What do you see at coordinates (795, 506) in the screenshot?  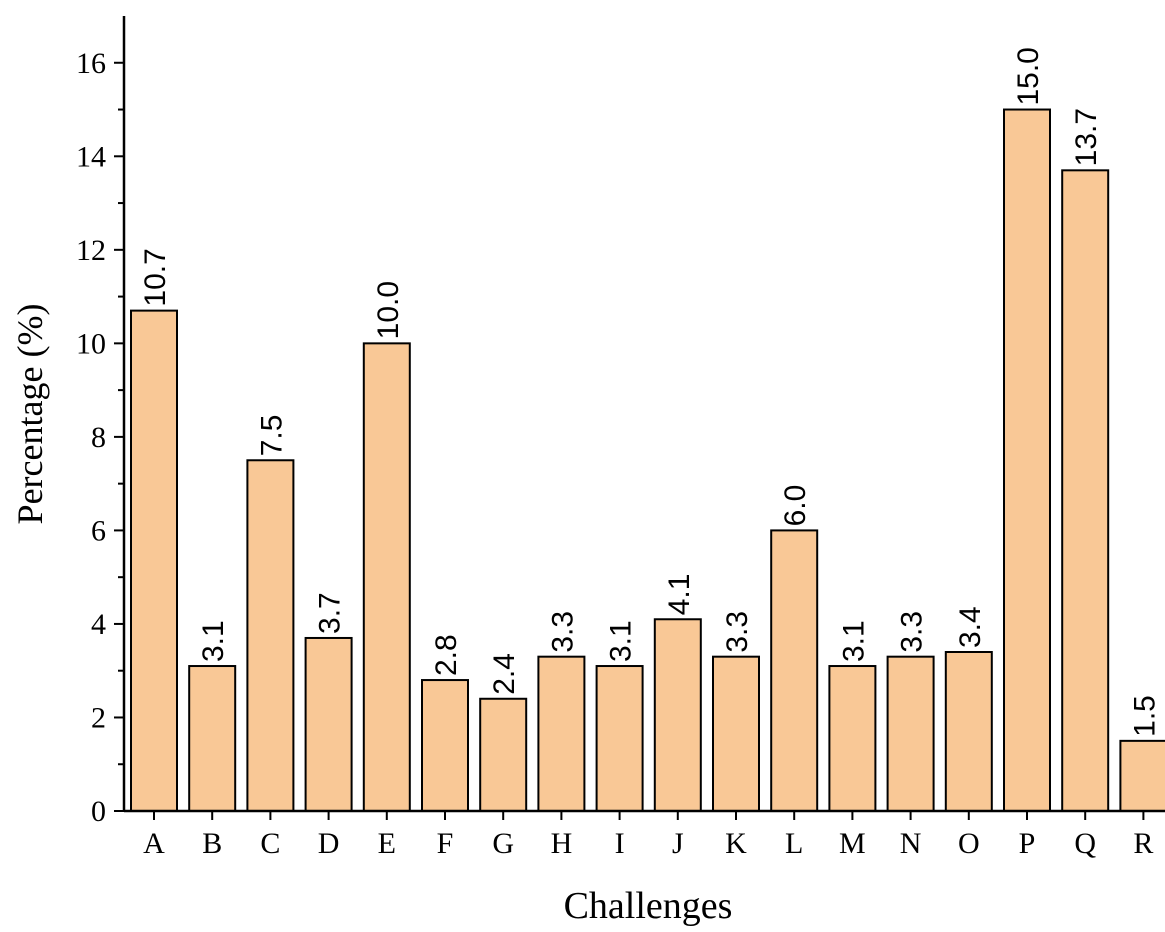 I see `data-label-L: 6.0` at bounding box center [795, 506].